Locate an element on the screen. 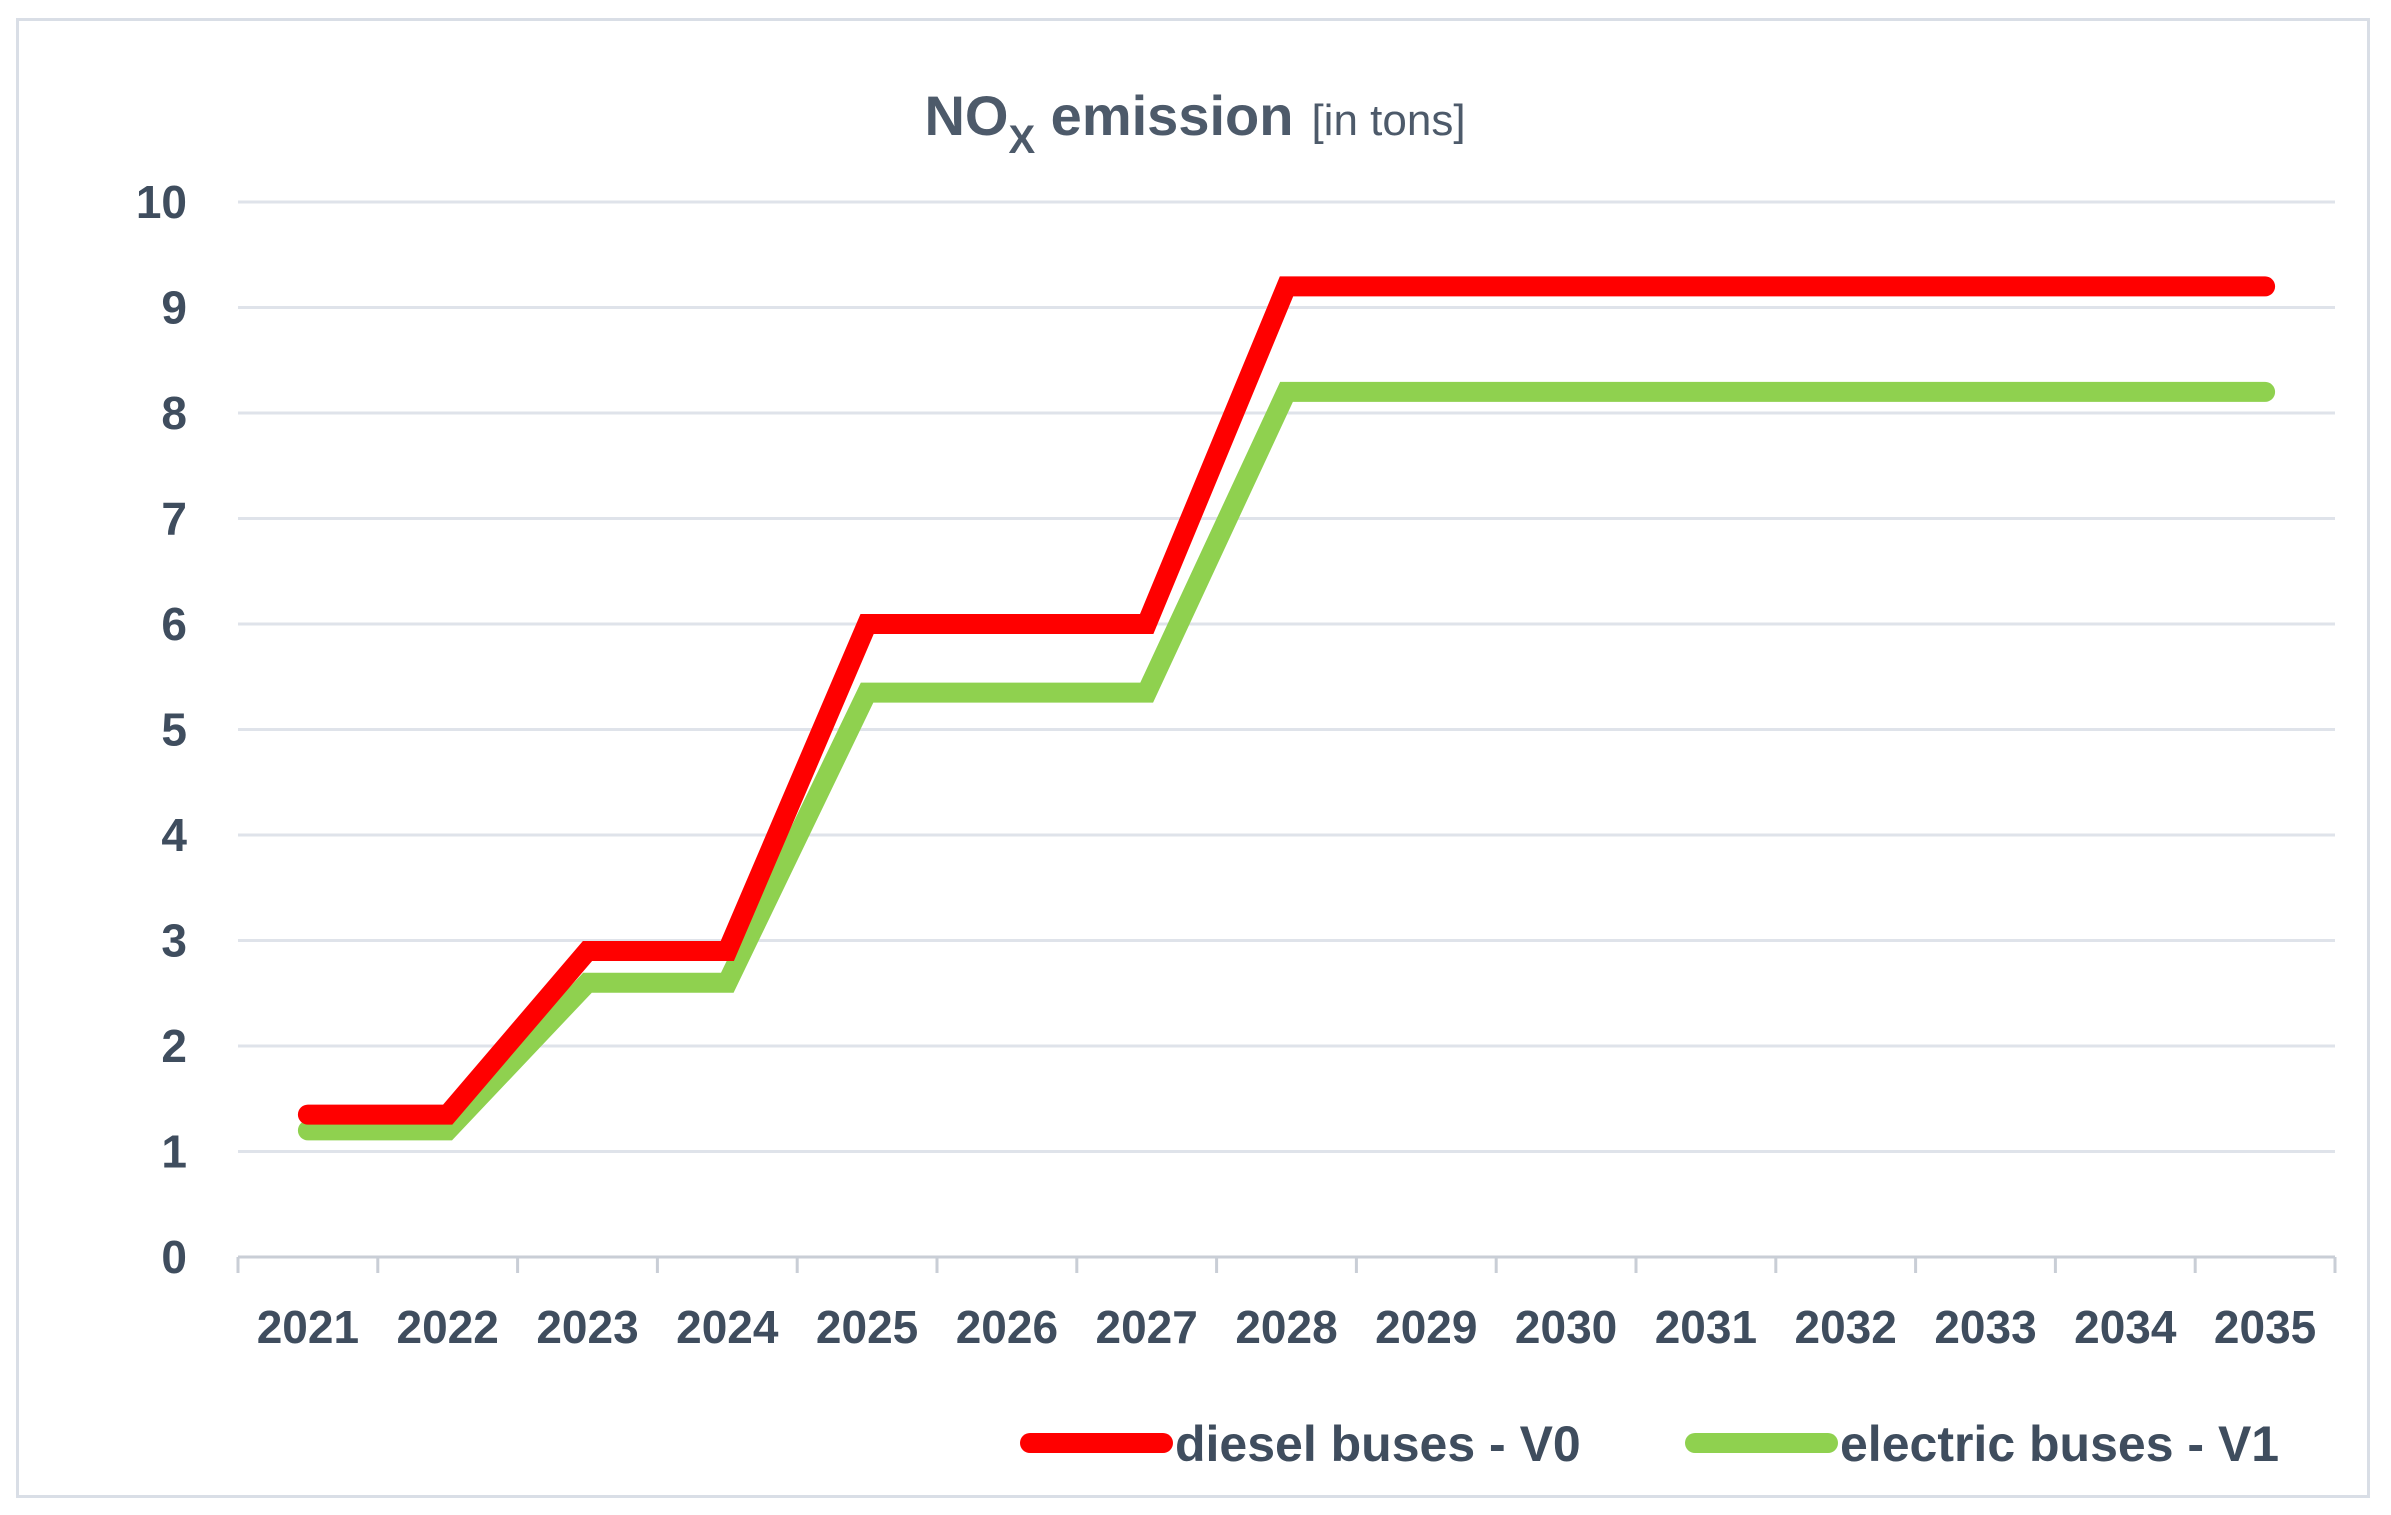  y-tick-label: 3 is located at coordinates (174, 941).